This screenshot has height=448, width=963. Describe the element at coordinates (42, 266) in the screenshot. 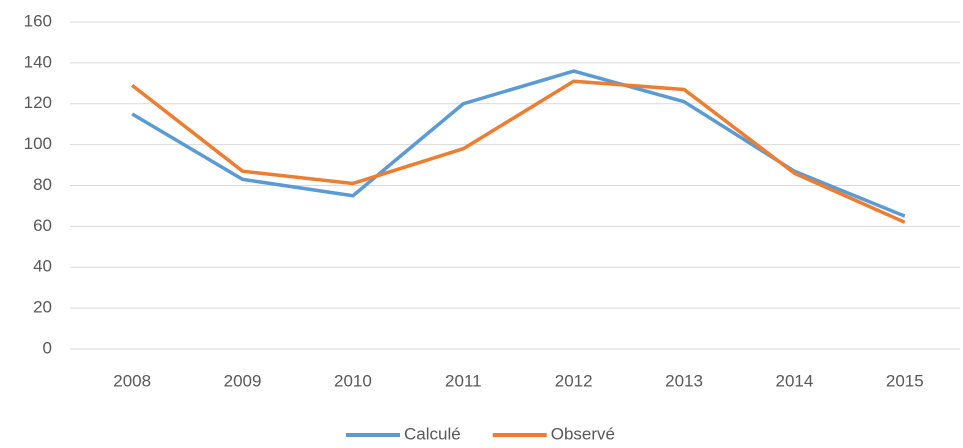

I see `y-tick-label: 40` at that location.